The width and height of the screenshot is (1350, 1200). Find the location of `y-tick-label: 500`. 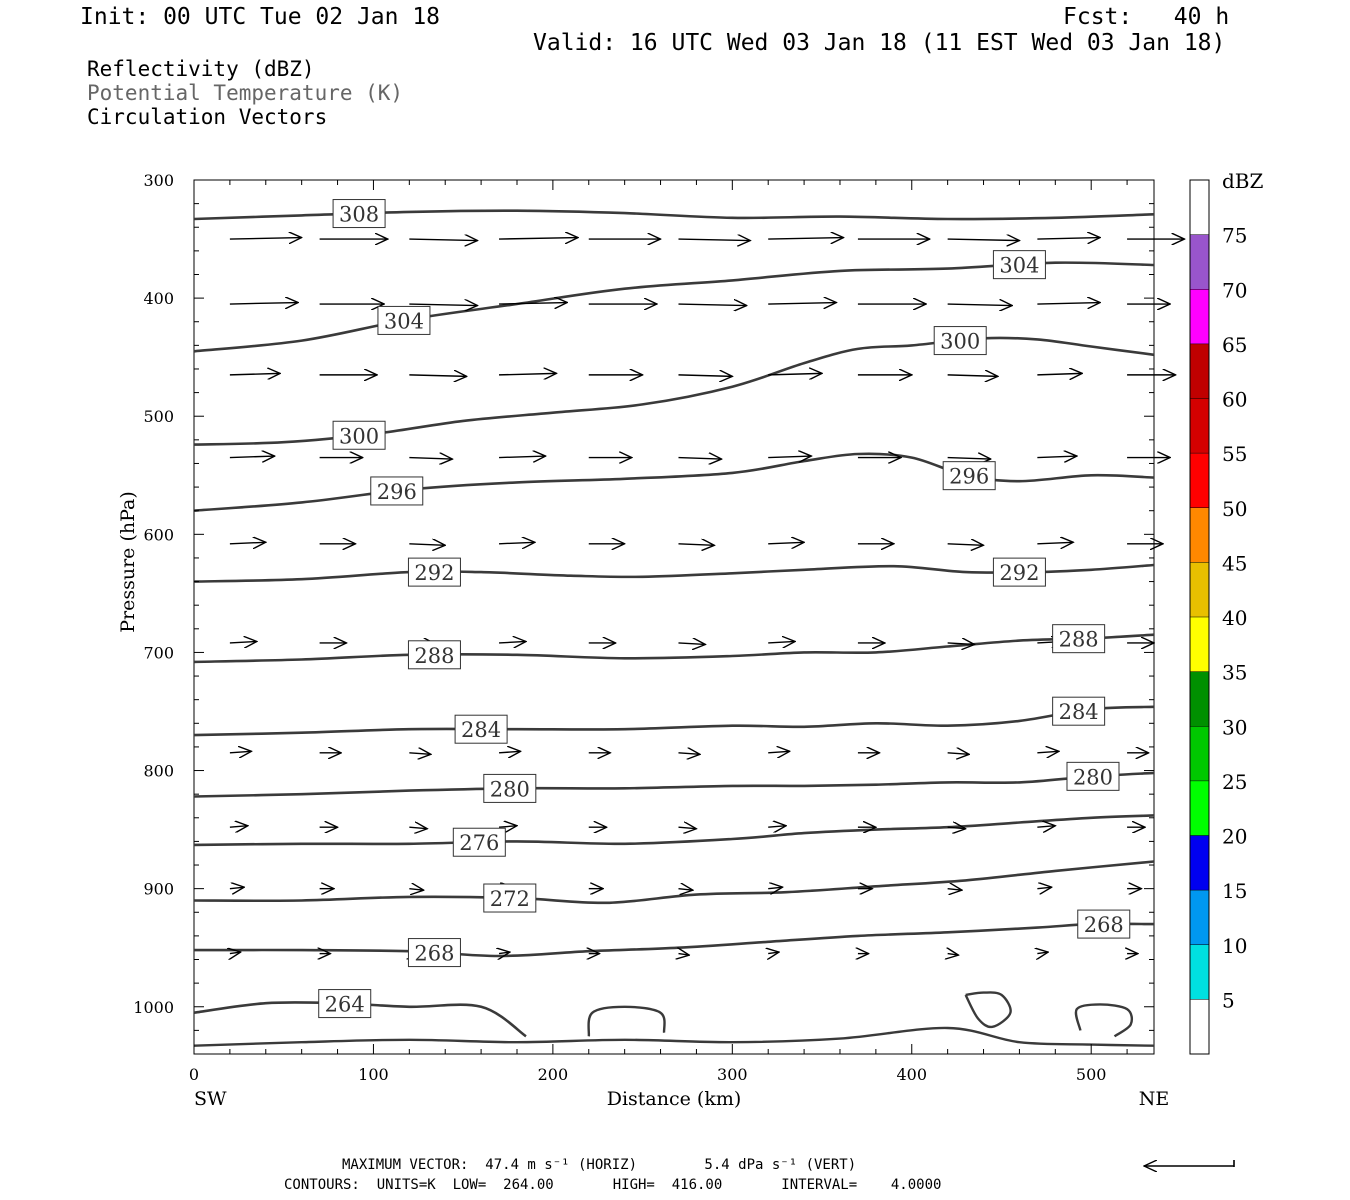

y-tick-label: 500 is located at coordinates (158, 416).